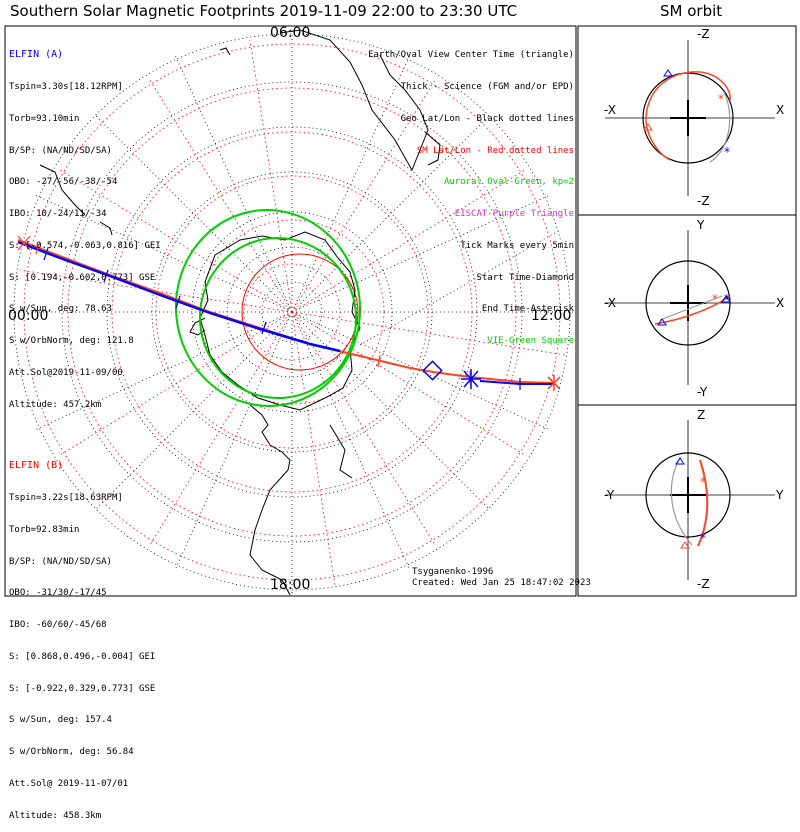 Image resolution: width=800 pixels, height=832 pixels. I want to click on mlt-label-bottom: 18:00, so click(290, 585).